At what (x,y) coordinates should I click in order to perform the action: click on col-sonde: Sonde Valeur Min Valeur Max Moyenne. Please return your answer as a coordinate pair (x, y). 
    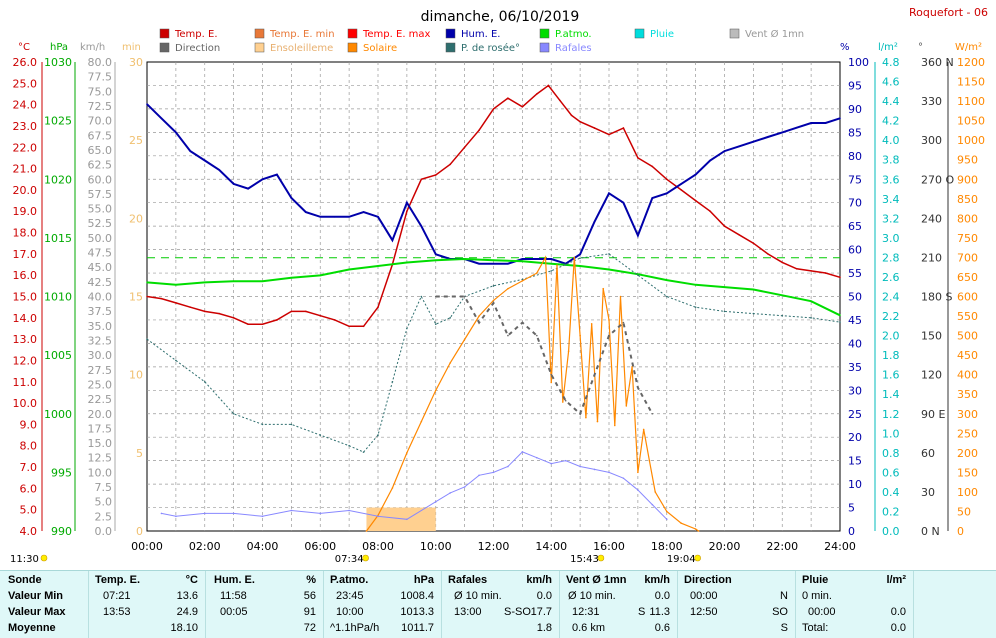
    Looking at the image, I should click on (44, 604).